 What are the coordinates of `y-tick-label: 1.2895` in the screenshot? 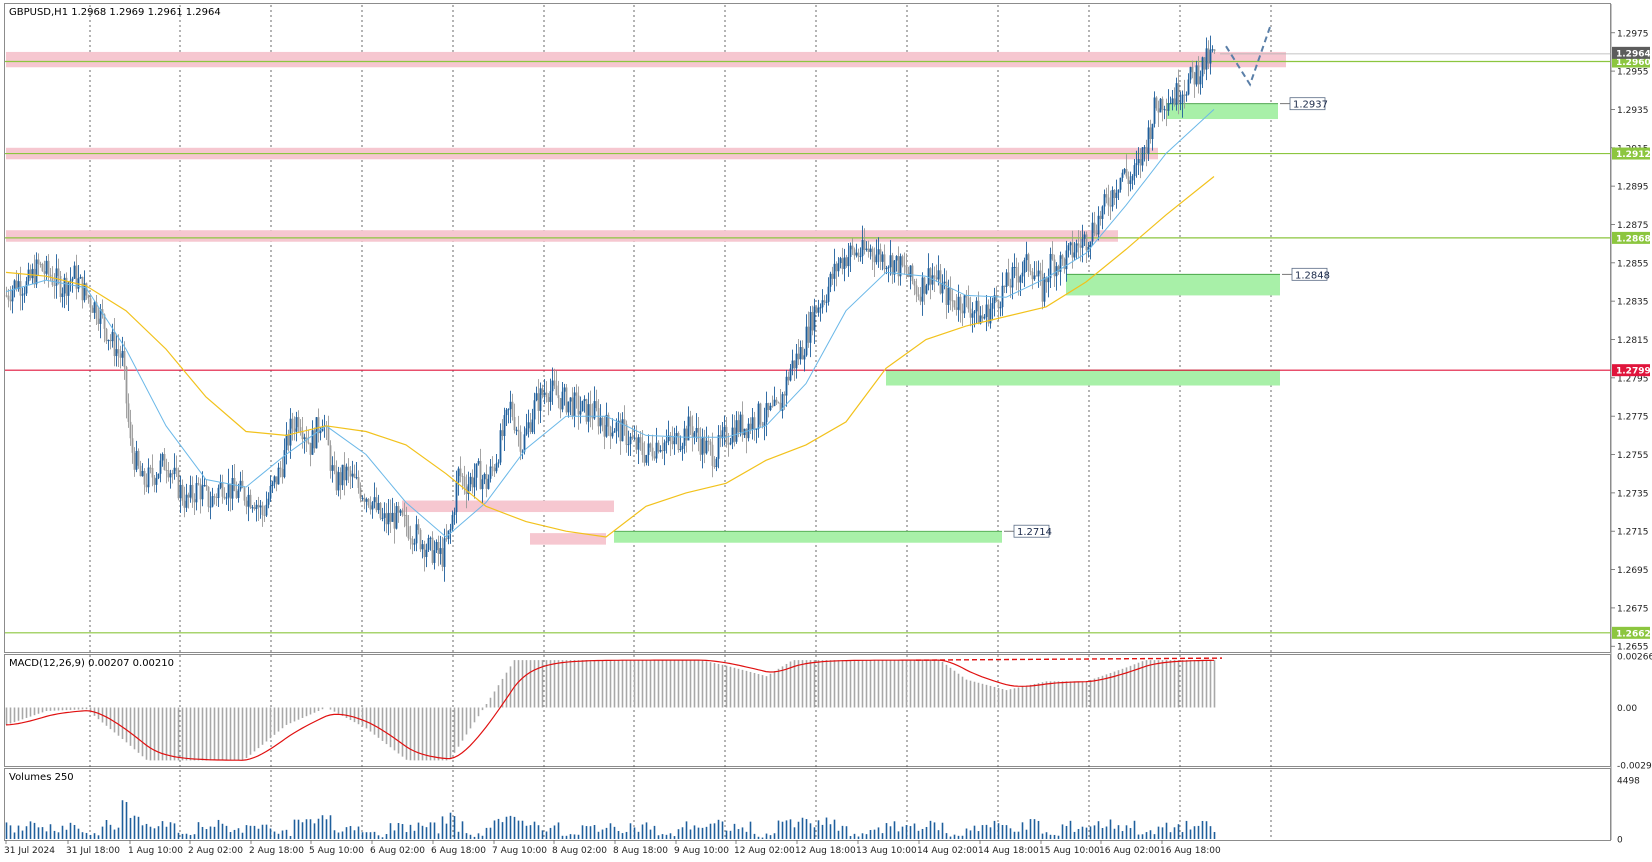 It's located at (1633, 188).